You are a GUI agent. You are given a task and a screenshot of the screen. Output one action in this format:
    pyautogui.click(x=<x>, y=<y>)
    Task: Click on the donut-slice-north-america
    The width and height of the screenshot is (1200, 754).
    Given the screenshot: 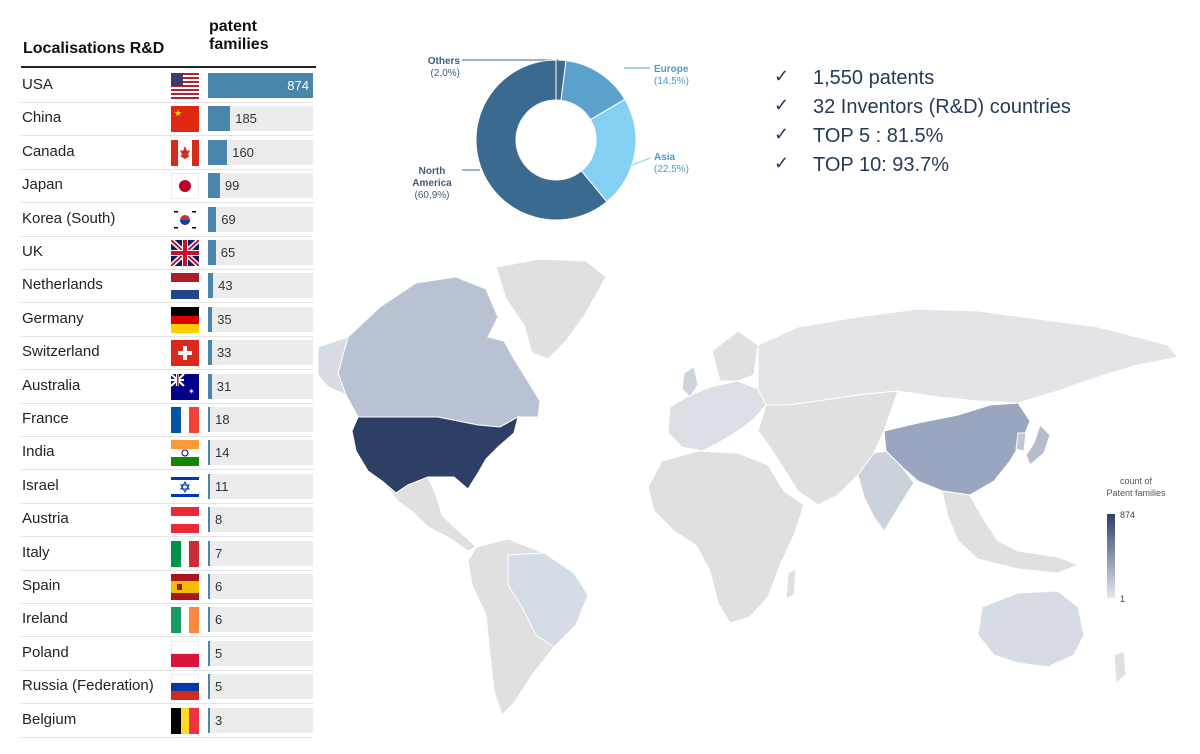 What is the action you would take?
    pyautogui.click(x=541, y=139)
    